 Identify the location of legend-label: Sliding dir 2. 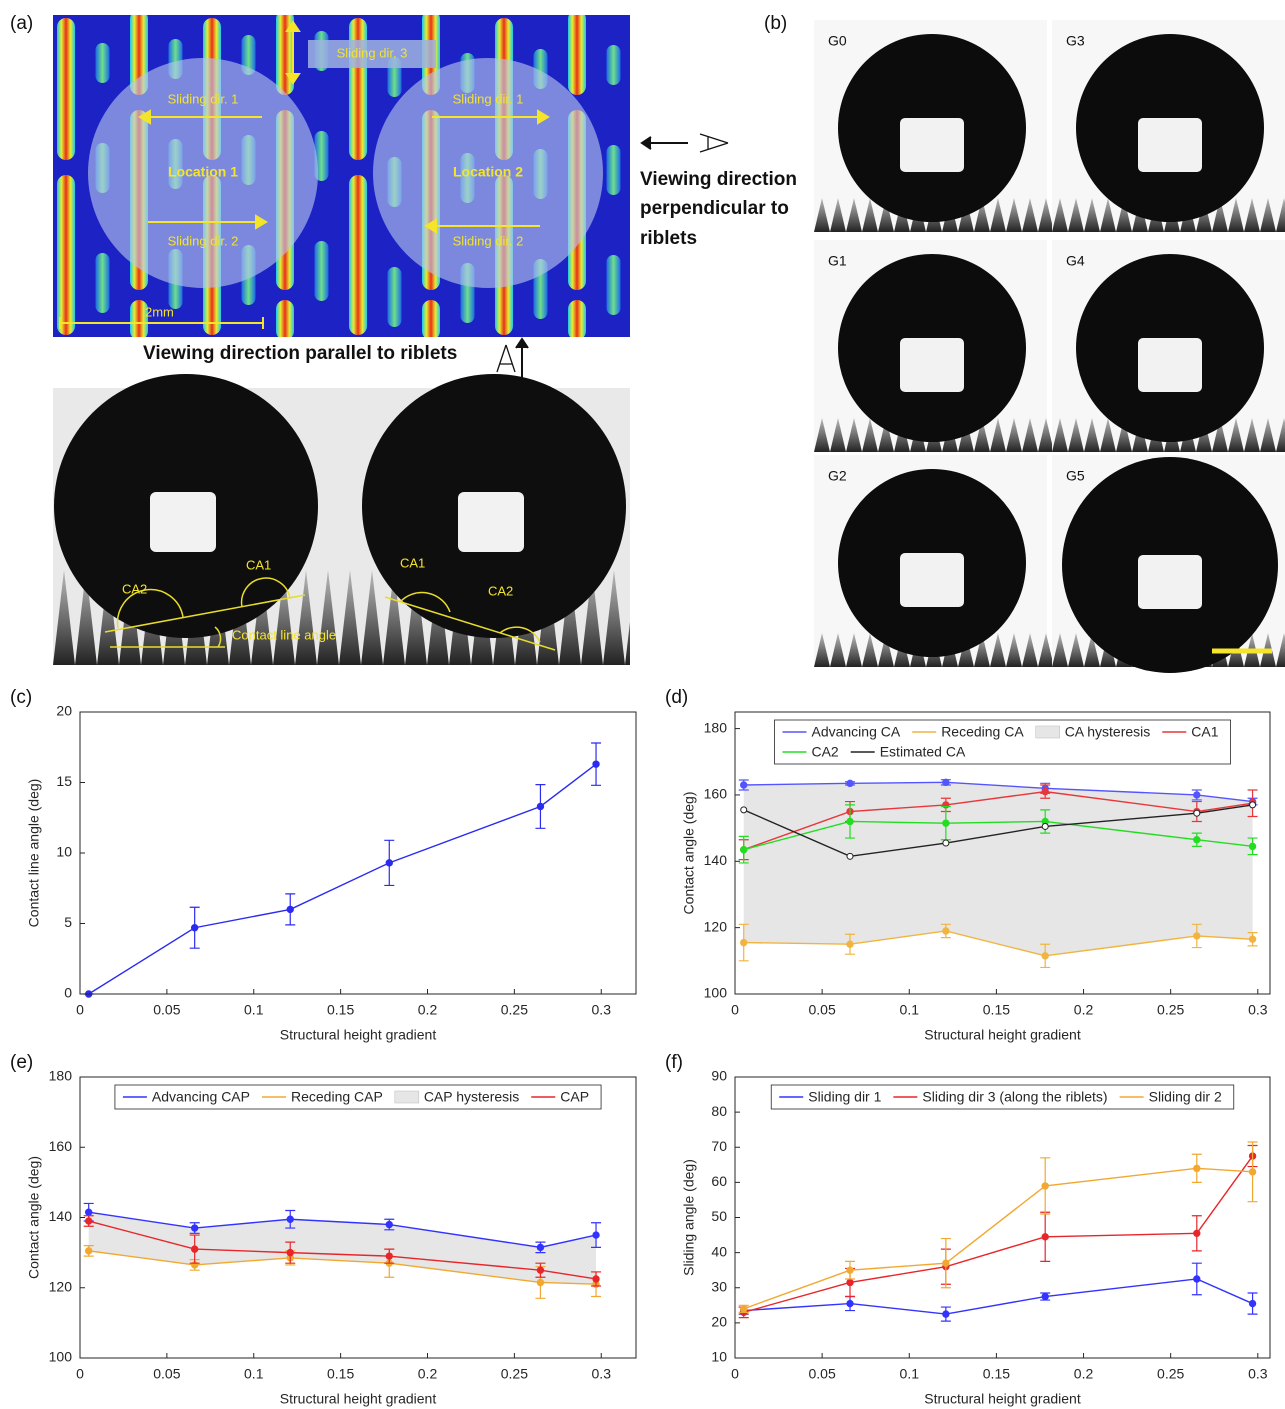
(1185, 1097).